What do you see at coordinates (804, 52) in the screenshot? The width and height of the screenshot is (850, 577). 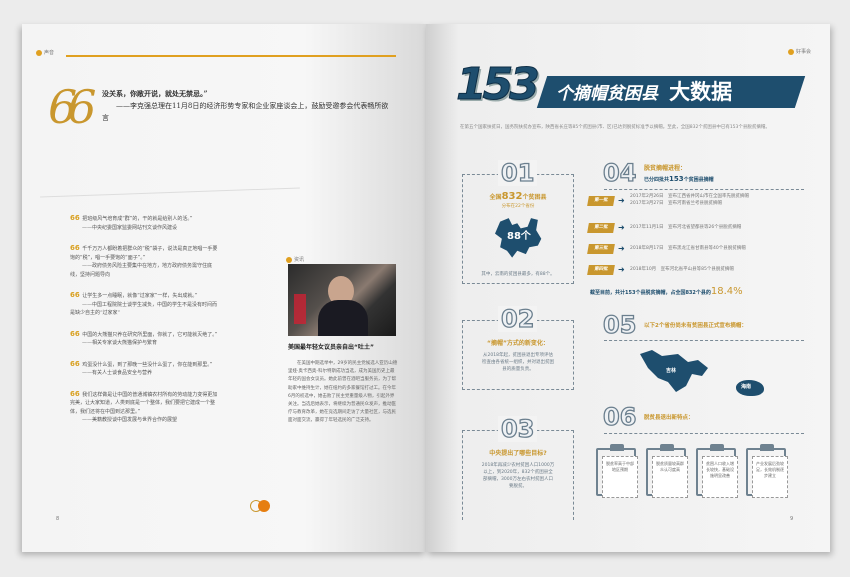 I see `section-tag-label: 好事会` at bounding box center [804, 52].